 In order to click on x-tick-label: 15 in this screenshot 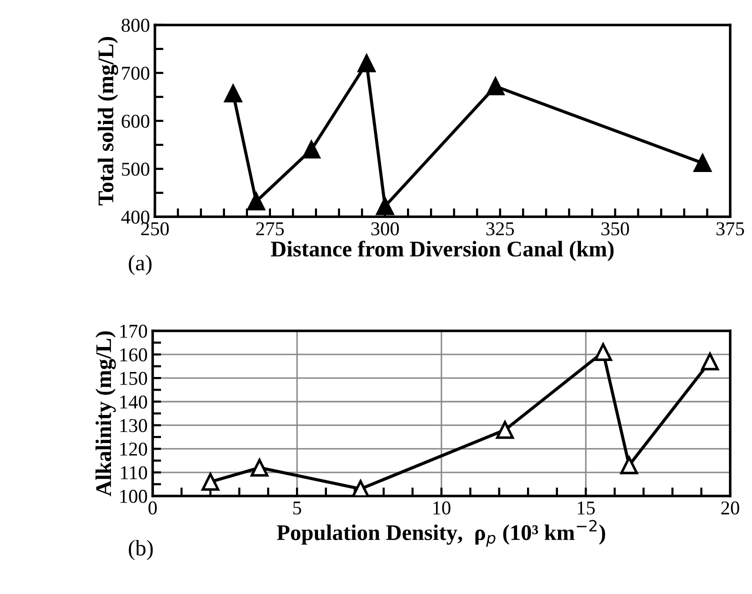, I will do `click(586, 508)`.